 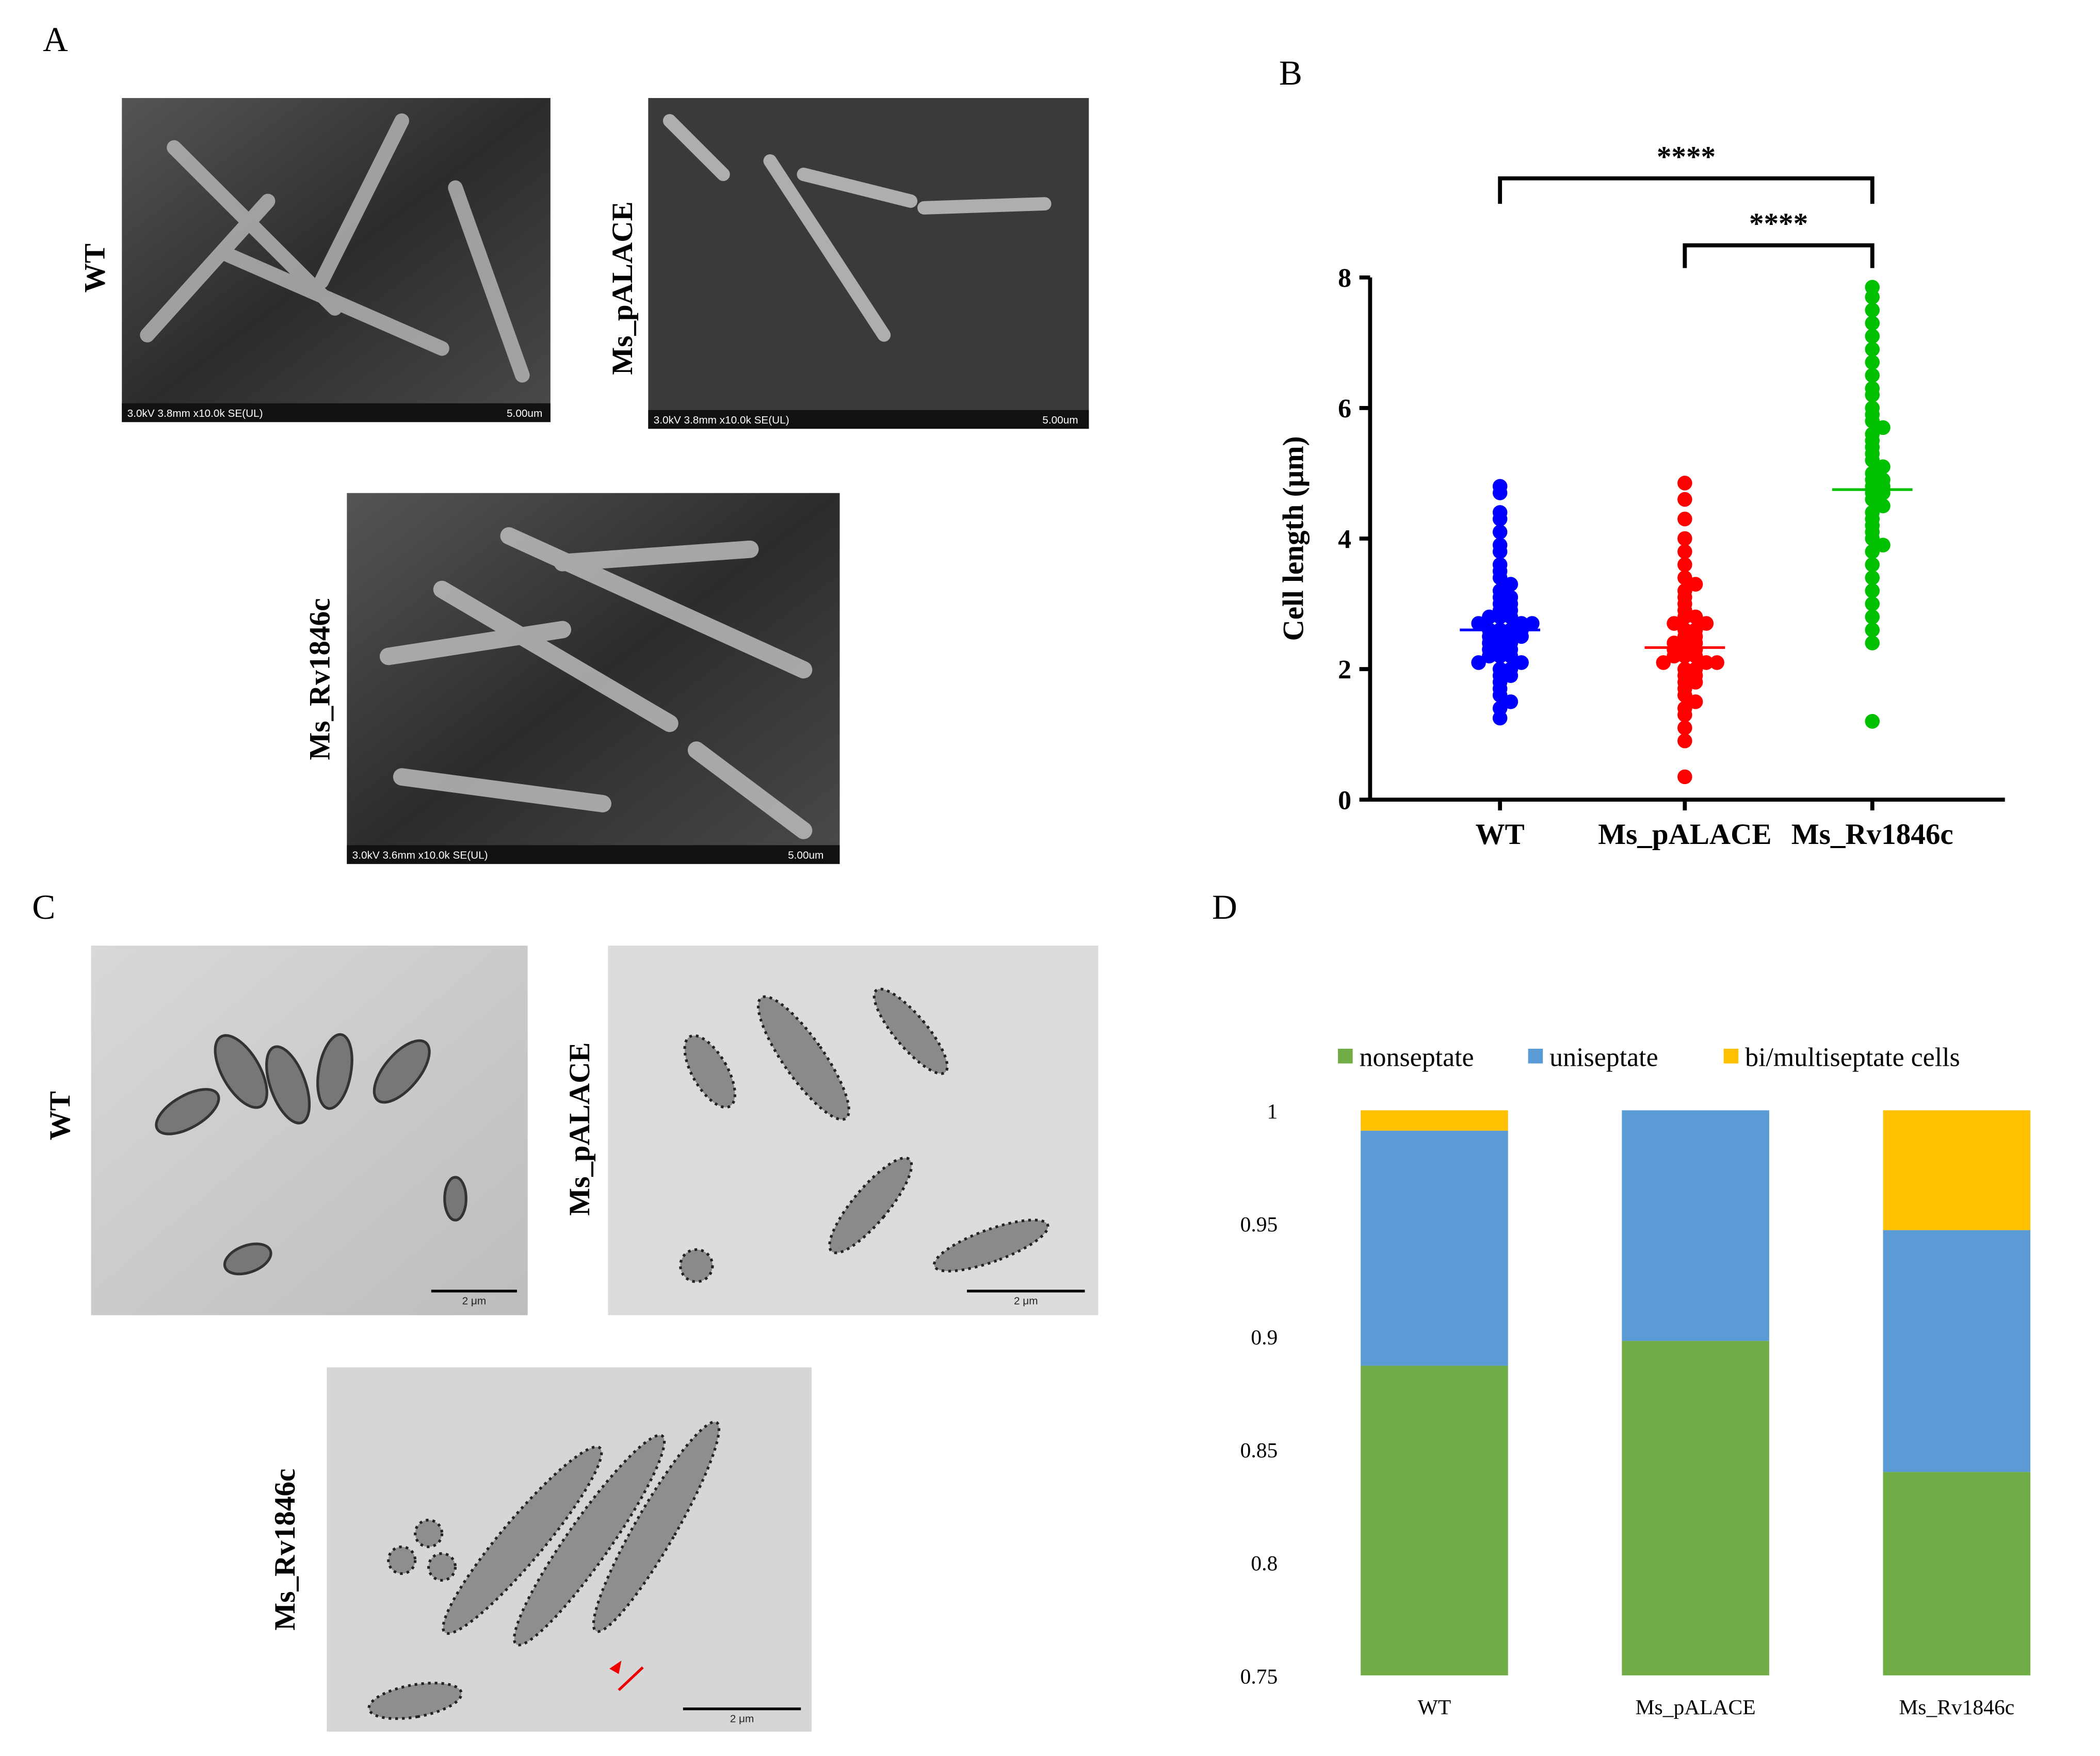 What do you see at coordinates (1852, 1057) in the screenshot?
I see `legend-label: bi/multiseptate cells` at bounding box center [1852, 1057].